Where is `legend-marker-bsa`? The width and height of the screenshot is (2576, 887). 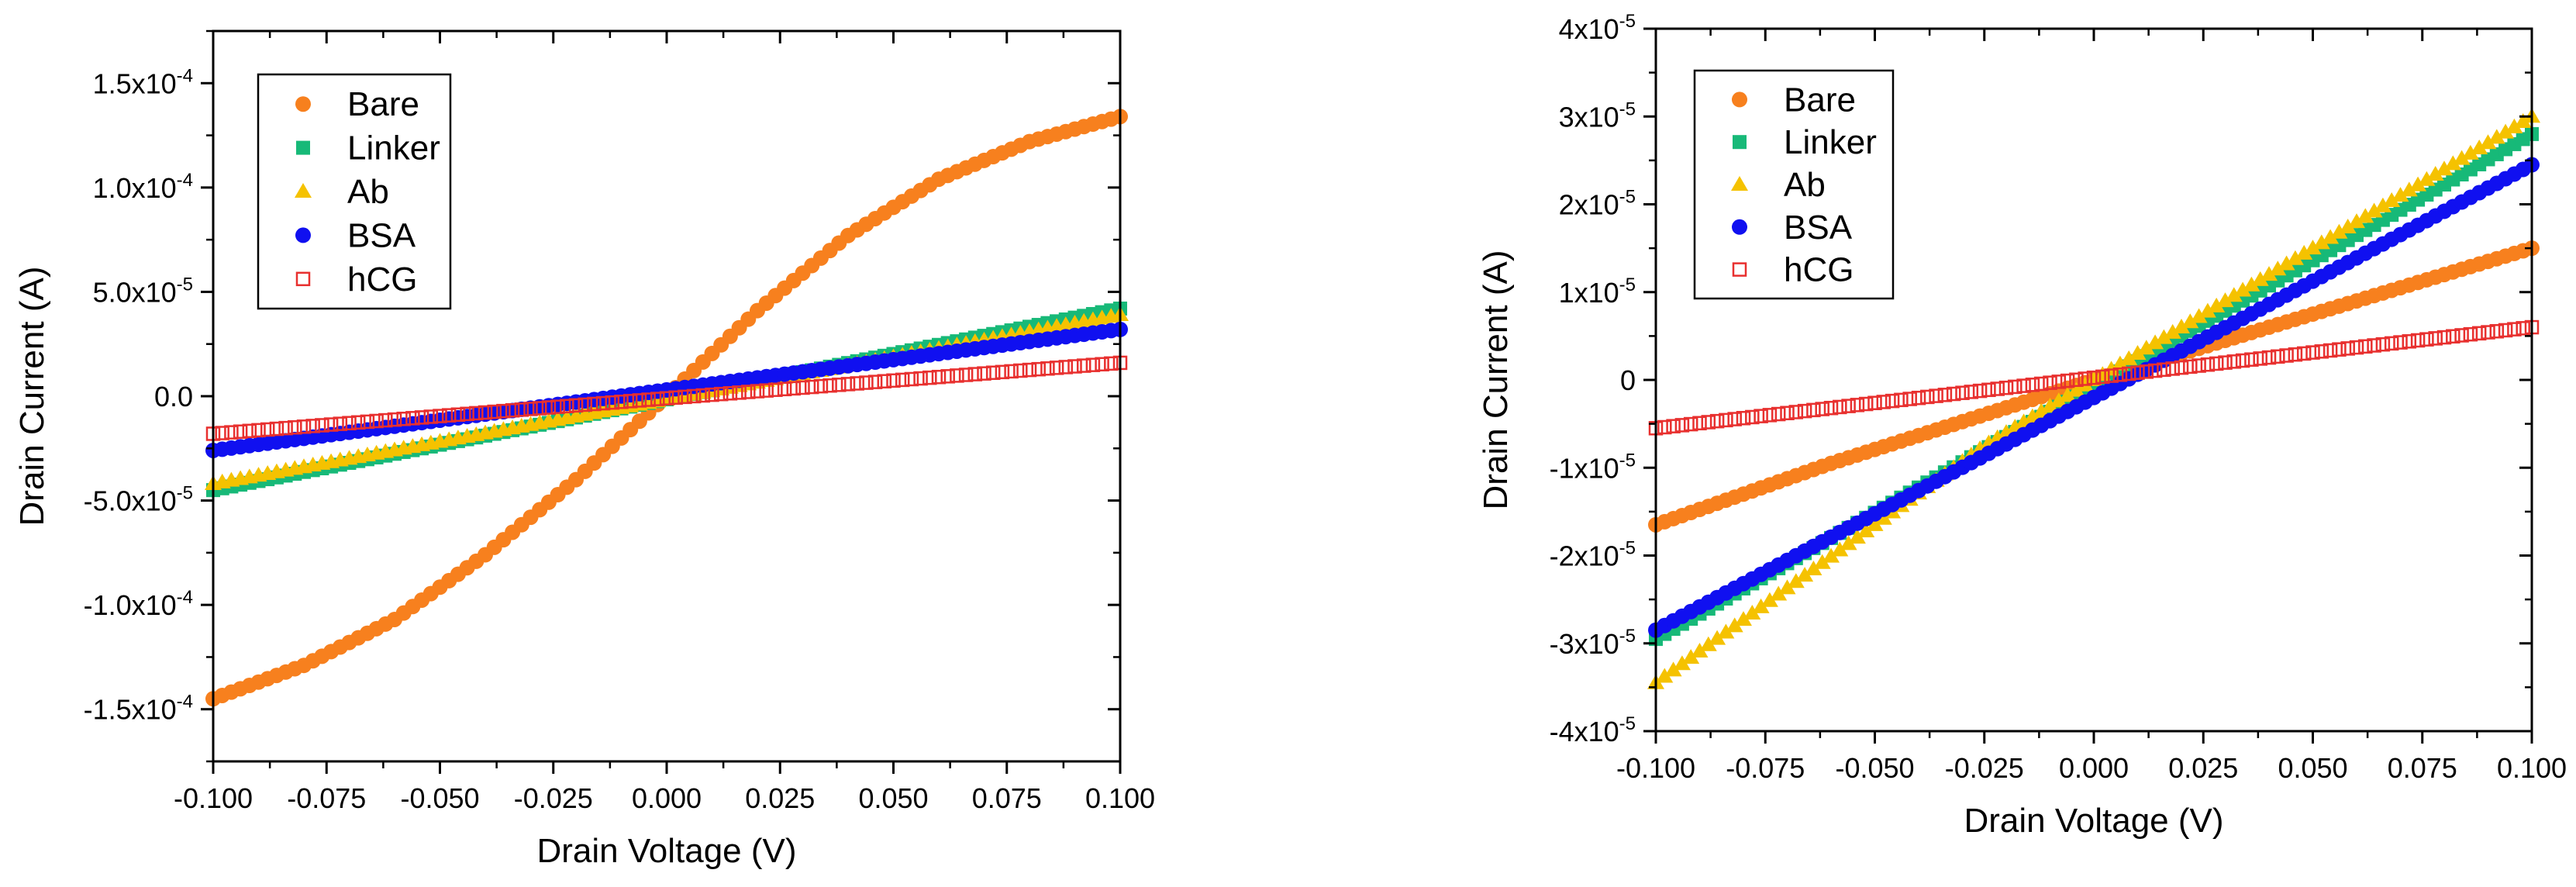
legend-marker-bsa is located at coordinates (303, 235).